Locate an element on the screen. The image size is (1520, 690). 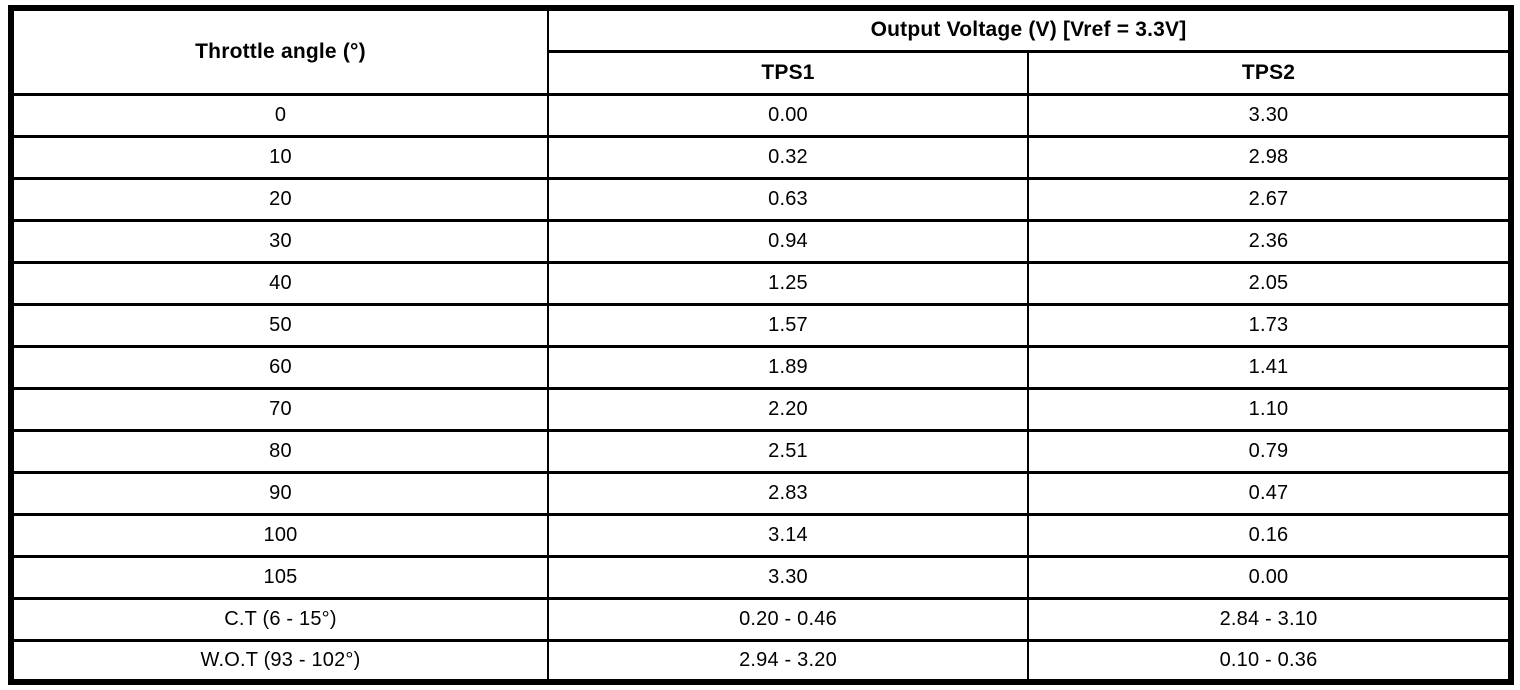
table-row: 10 0.32 2.98 is located at coordinates (761, 157).